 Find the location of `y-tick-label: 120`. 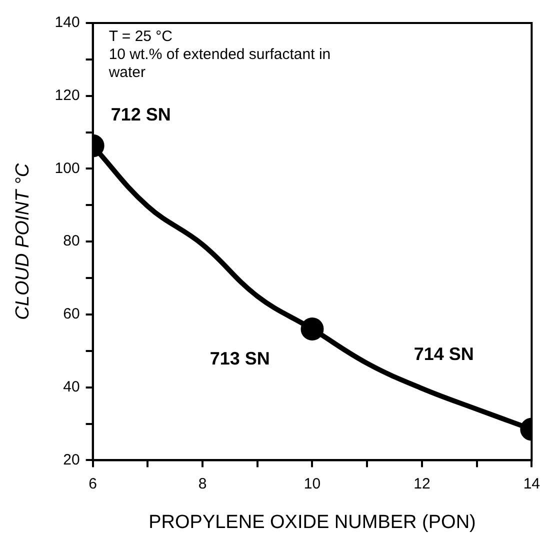

y-tick-label: 120 is located at coordinates (67, 95).